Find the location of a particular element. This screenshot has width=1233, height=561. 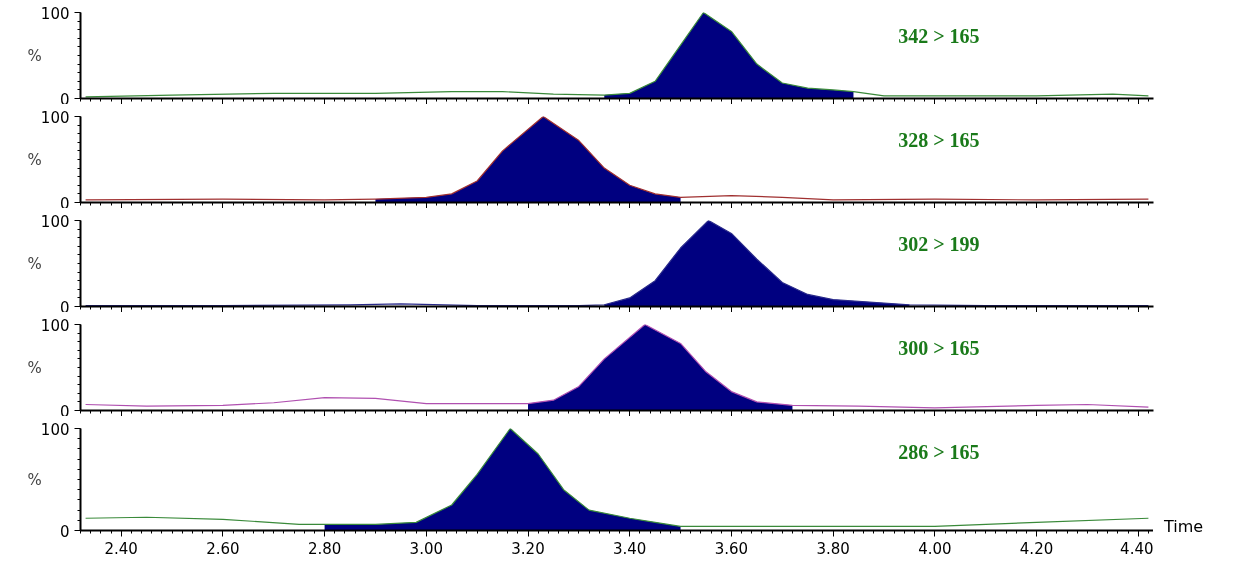

x-tick-label: 4.00 is located at coordinates (935, 548).